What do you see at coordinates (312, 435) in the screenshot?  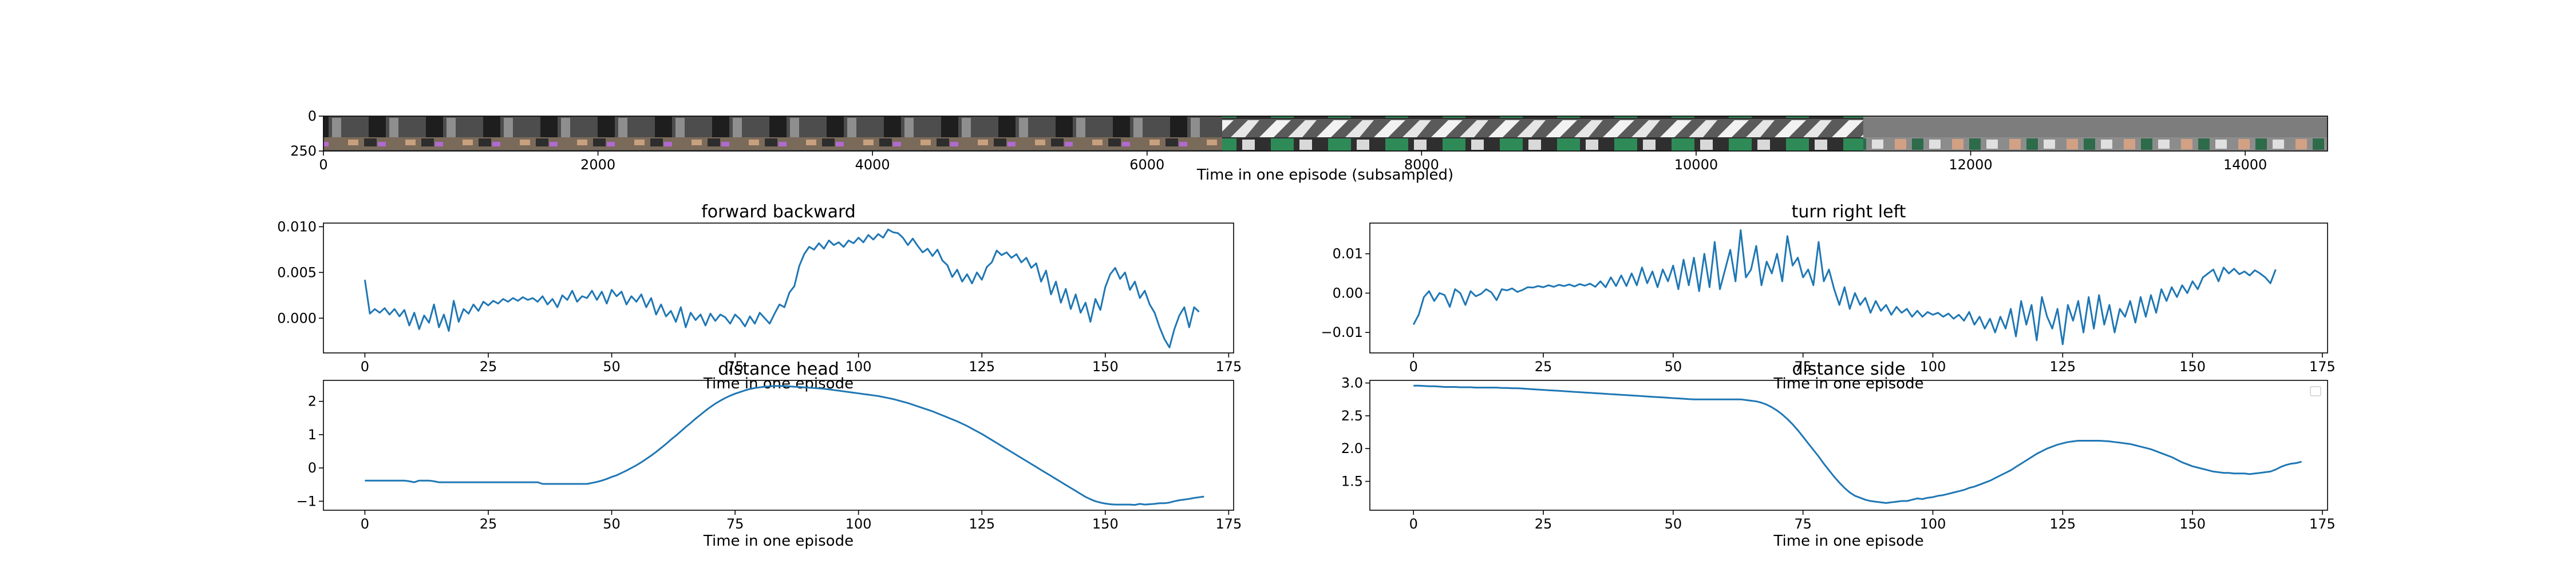 I see `y-tick-label: 1` at bounding box center [312, 435].